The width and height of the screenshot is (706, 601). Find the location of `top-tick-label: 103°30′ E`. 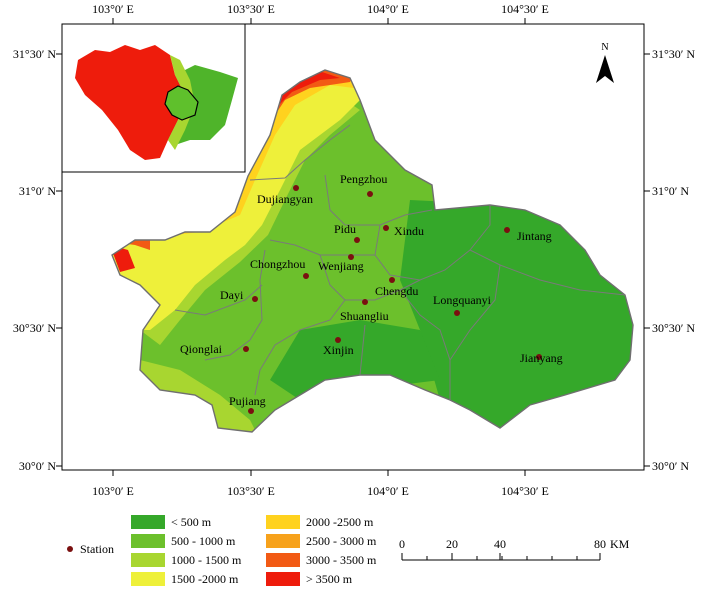

top-tick-label: 103°30′ E is located at coordinates (251, 9).